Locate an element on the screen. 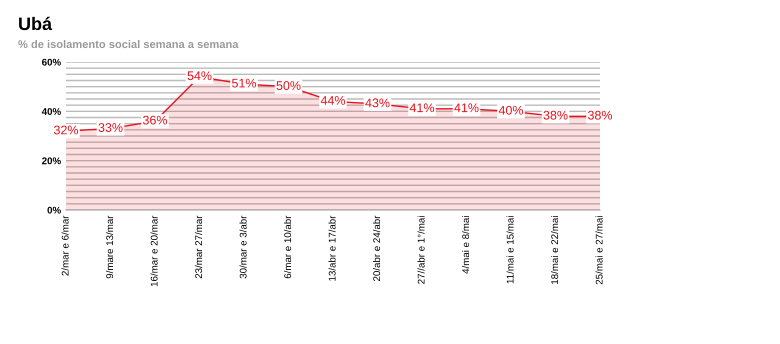  x-tick-label: 20/abr e 24/abr is located at coordinates (376, 249).